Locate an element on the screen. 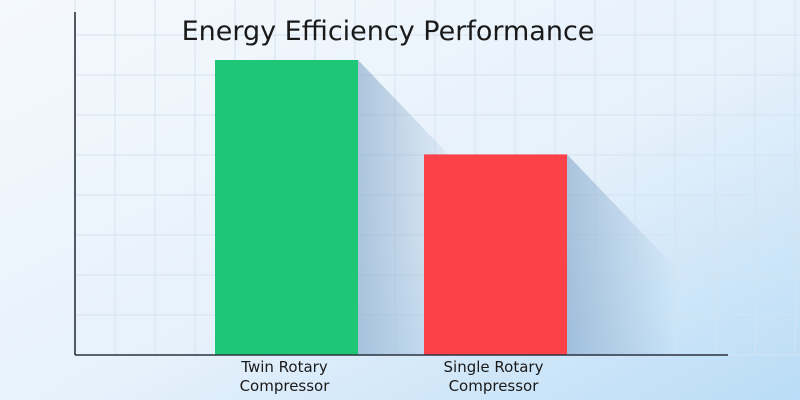  bar-single-rotary is located at coordinates (495, 254).